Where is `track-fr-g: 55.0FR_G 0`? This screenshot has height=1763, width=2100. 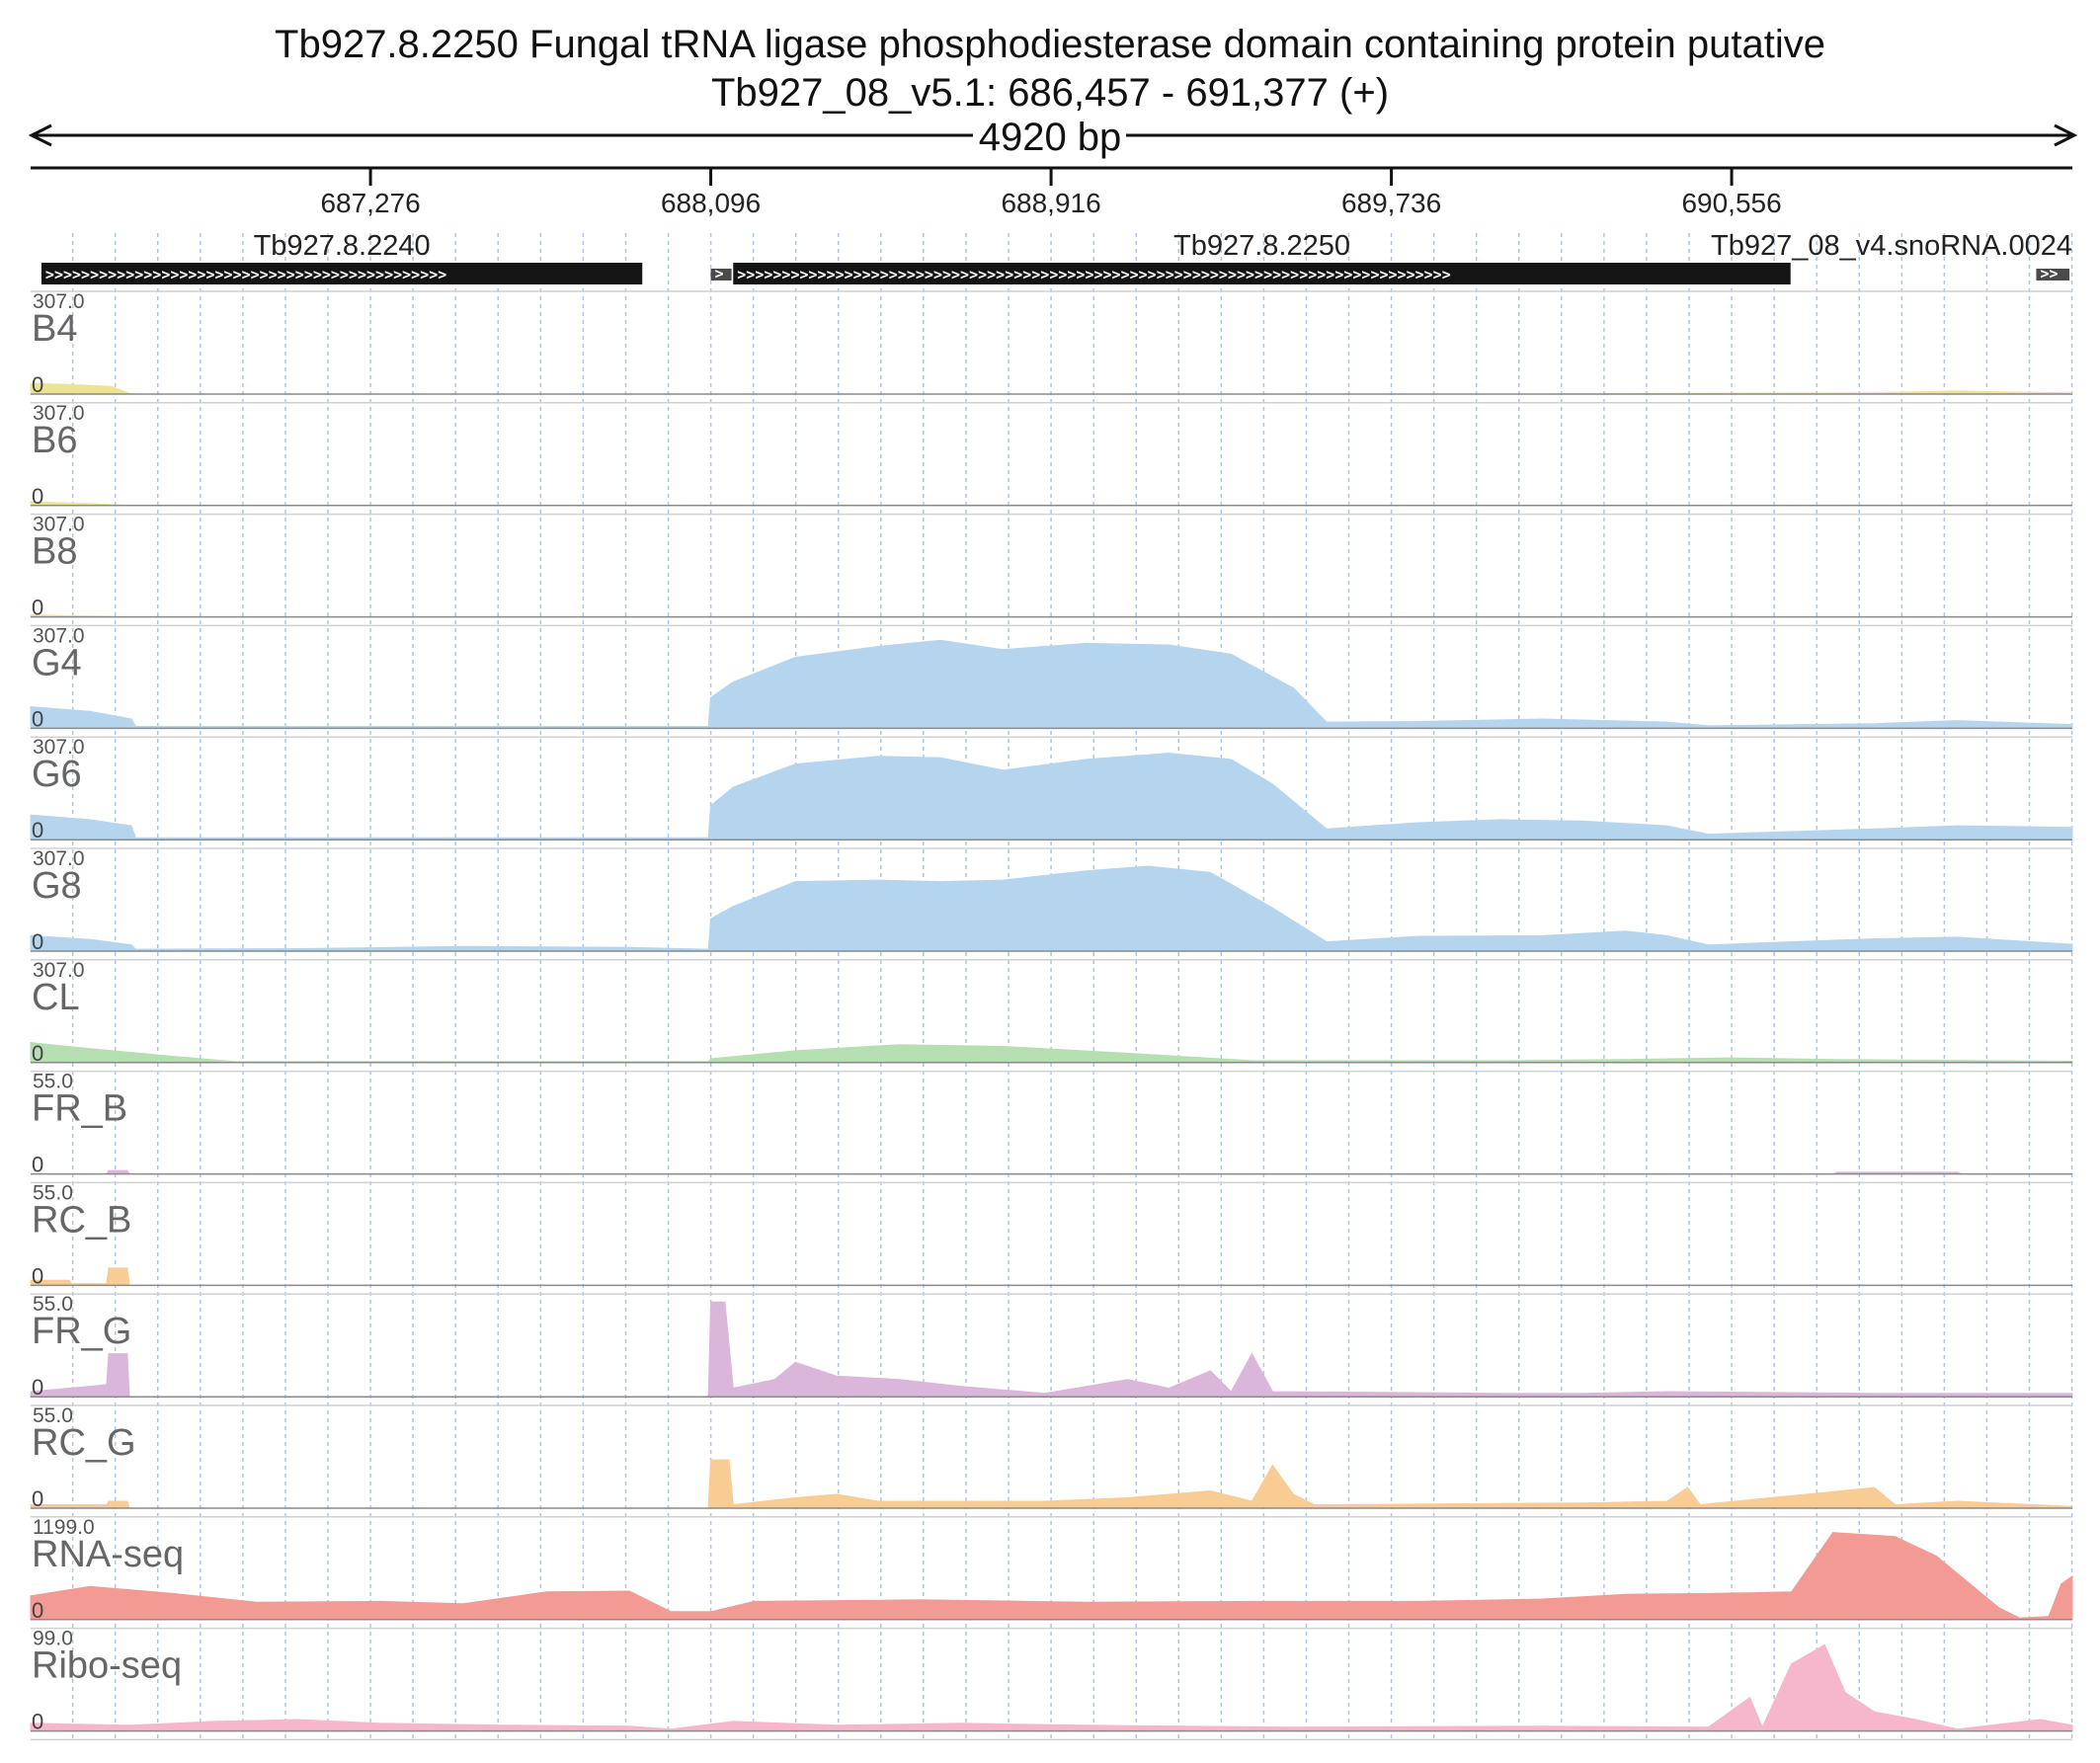 track-fr-g: 55.0FR_G 0 is located at coordinates (1051, 1346).